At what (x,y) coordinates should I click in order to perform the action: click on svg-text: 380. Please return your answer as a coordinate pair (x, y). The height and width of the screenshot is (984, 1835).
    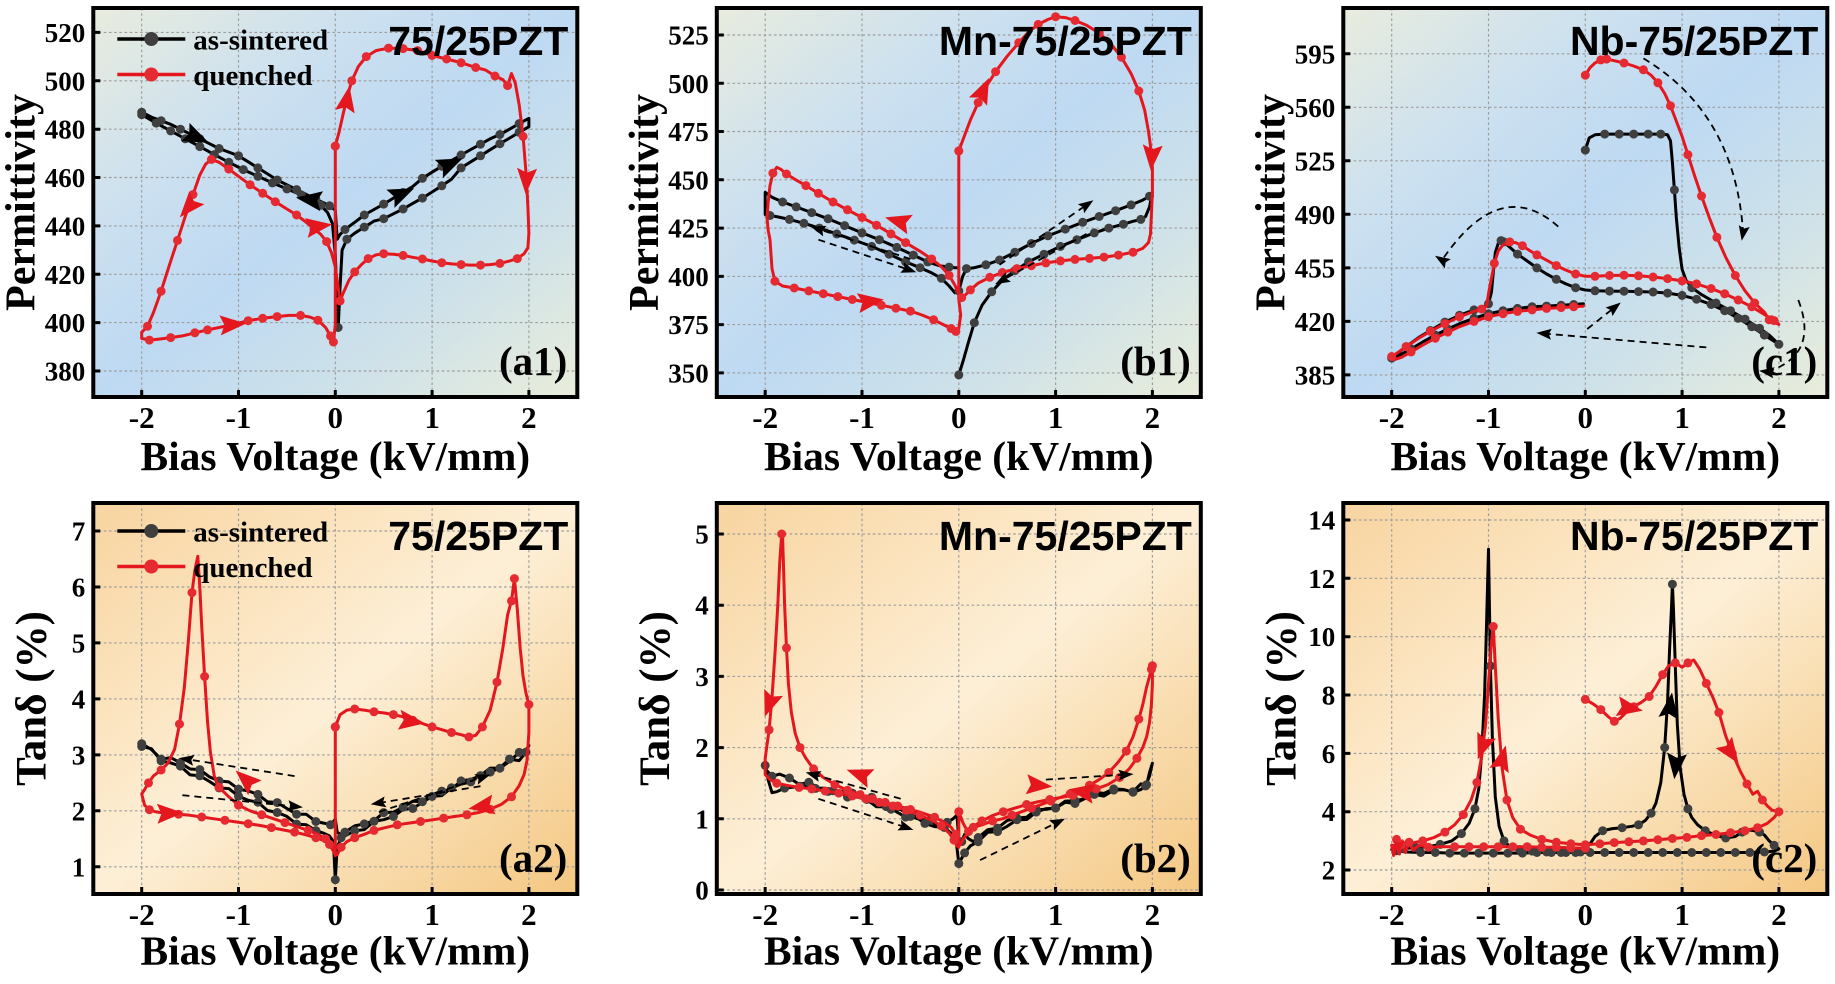
    Looking at the image, I should click on (65, 372).